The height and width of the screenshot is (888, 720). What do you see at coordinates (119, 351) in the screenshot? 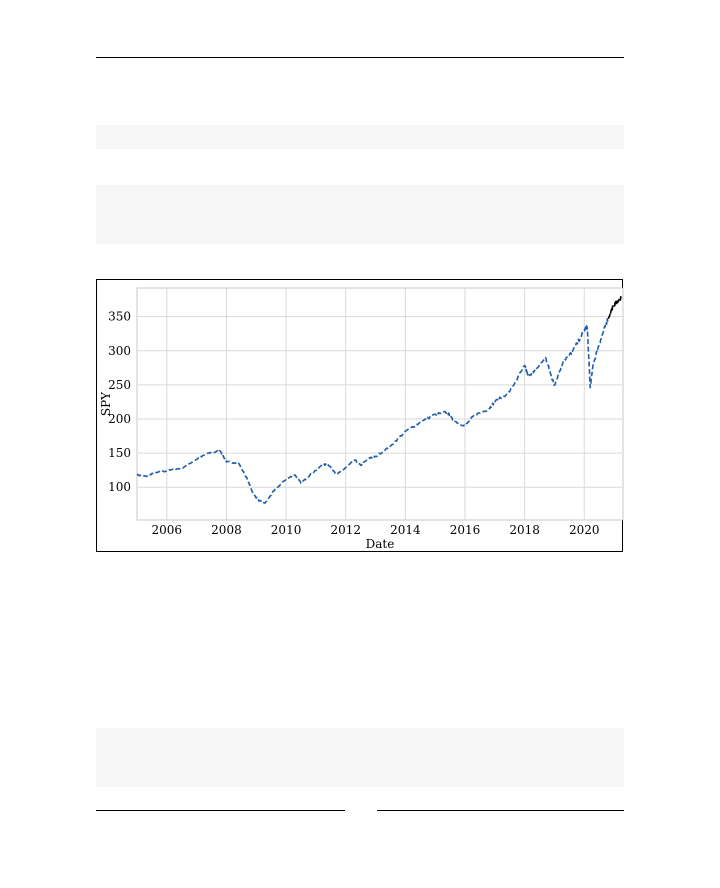
I see `y-tick-label: 300` at bounding box center [119, 351].